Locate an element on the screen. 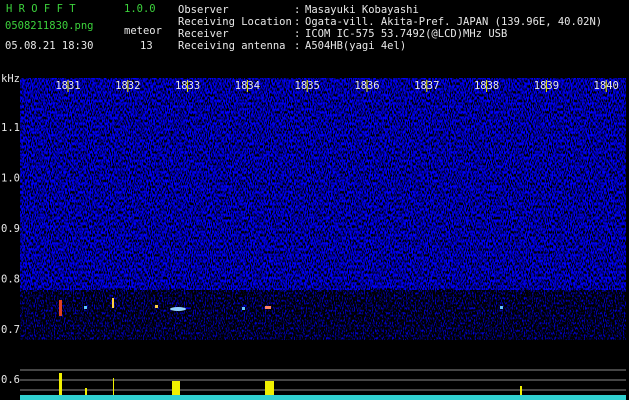 The width and height of the screenshot is (629, 400). spectrogram-lower is located at coordinates (323, 315).